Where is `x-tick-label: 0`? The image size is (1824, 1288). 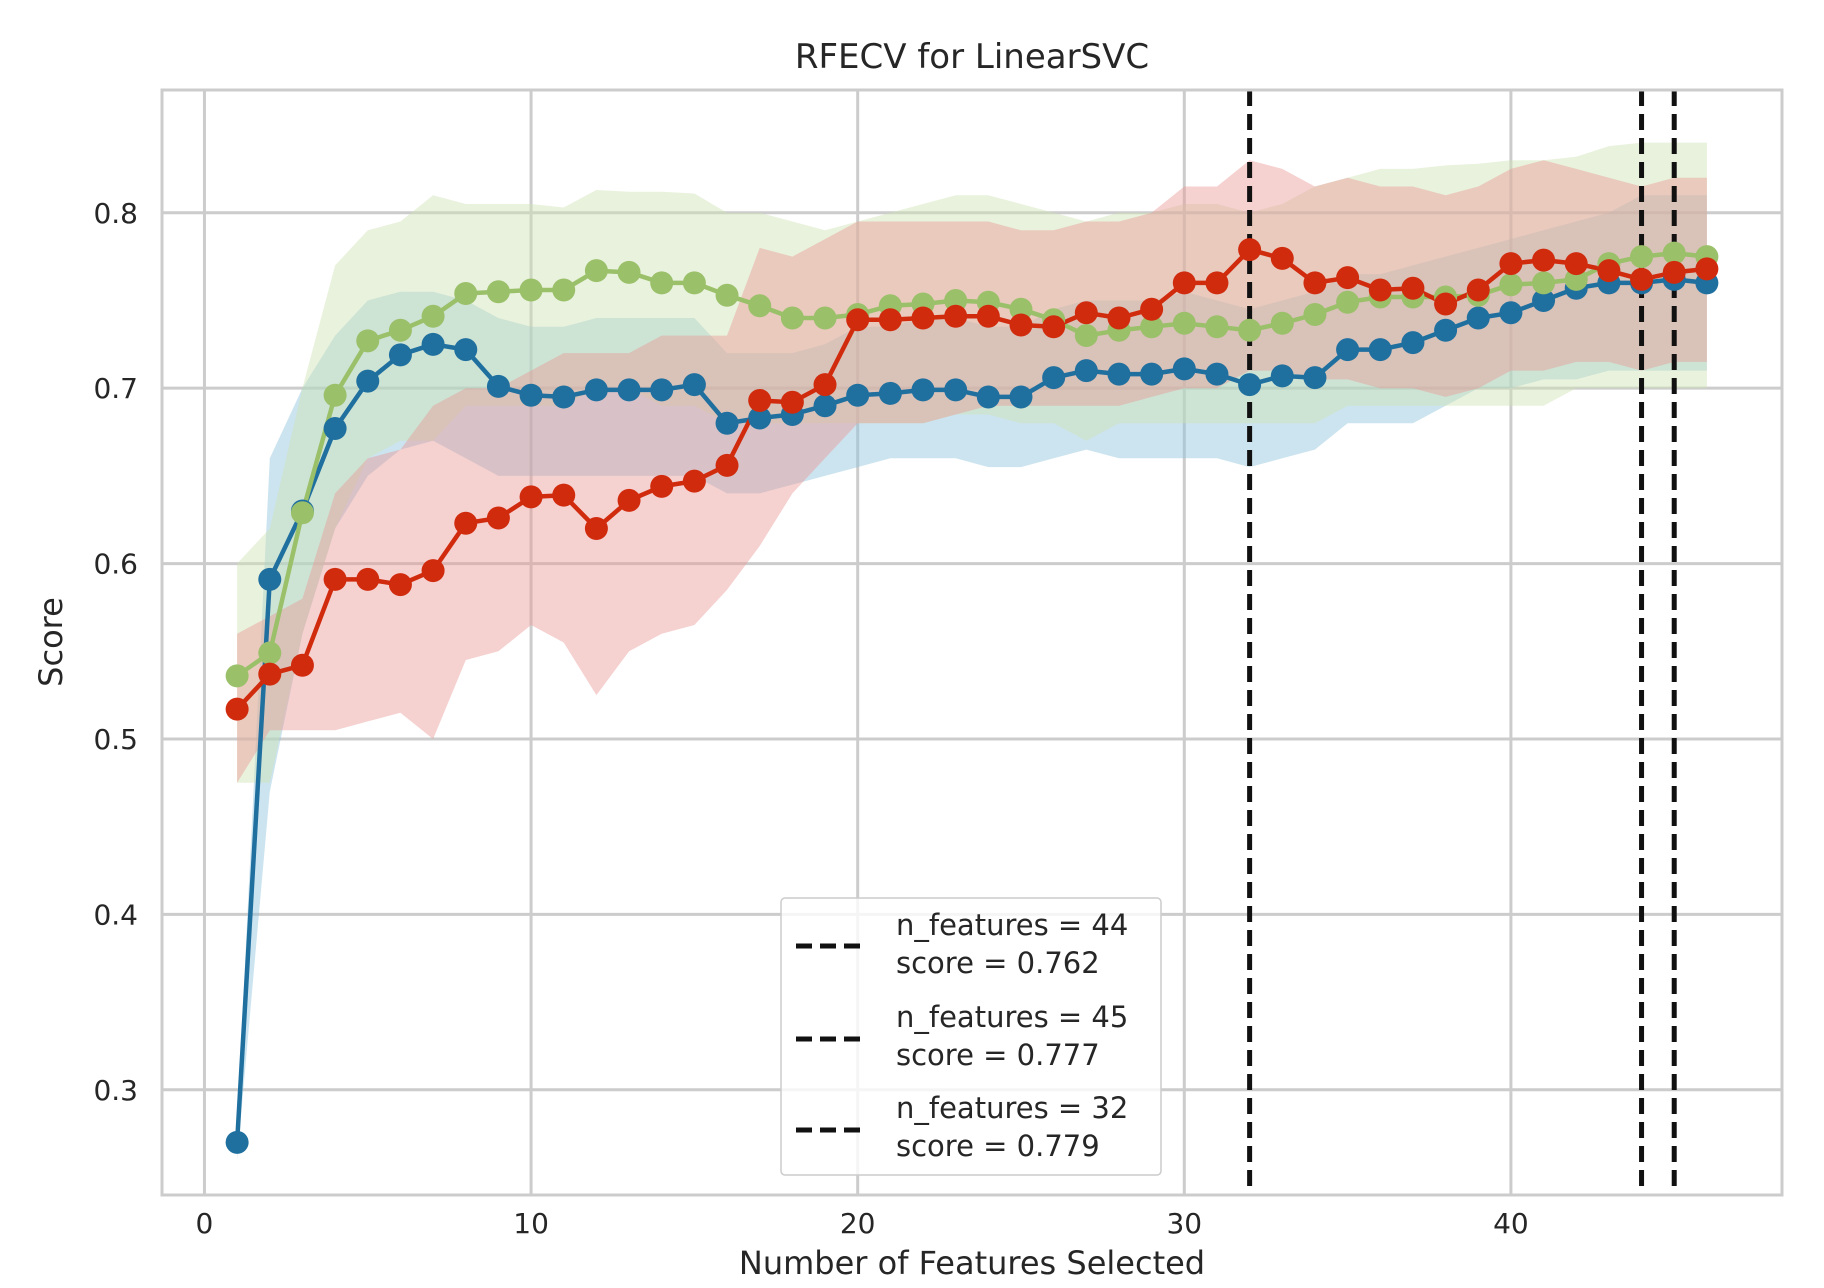 x-tick-label: 0 is located at coordinates (205, 1223).